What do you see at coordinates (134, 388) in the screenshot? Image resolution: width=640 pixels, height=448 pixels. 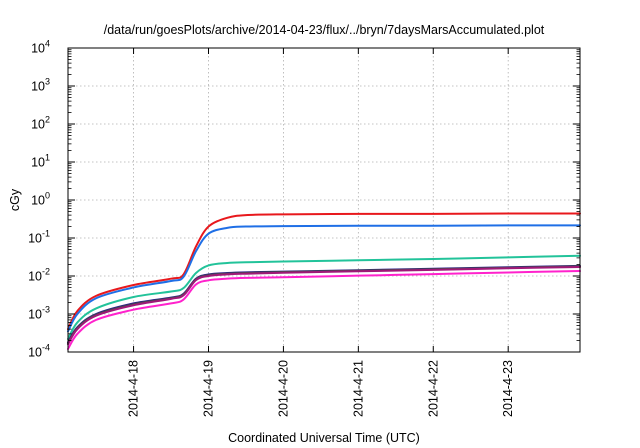 I see `x-tick-label: 2014-4-18` at bounding box center [134, 388].